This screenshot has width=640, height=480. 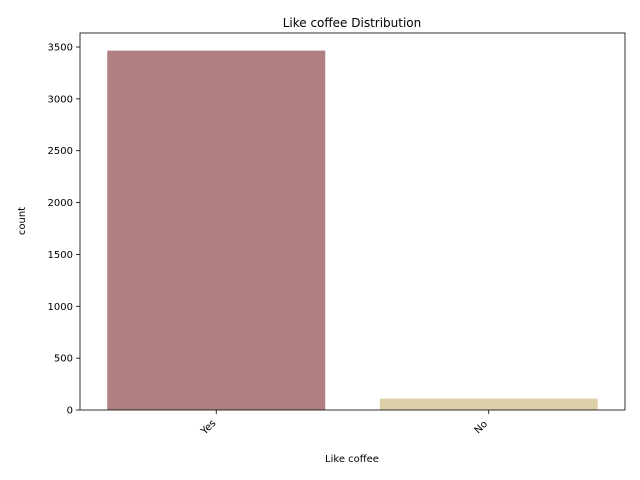 What do you see at coordinates (352, 459) in the screenshot?
I see `x-axis-label: Like coffee` at bounding box center [352, 459].